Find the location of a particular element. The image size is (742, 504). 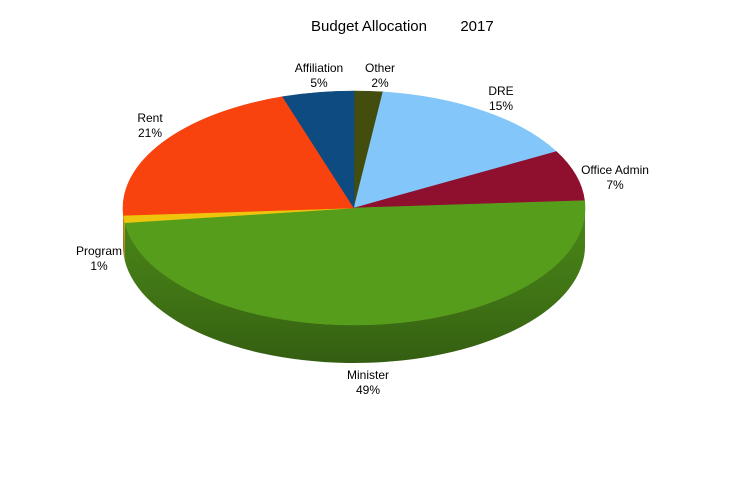

chart-title-year: 2017 is located at coordinates (477, 26).